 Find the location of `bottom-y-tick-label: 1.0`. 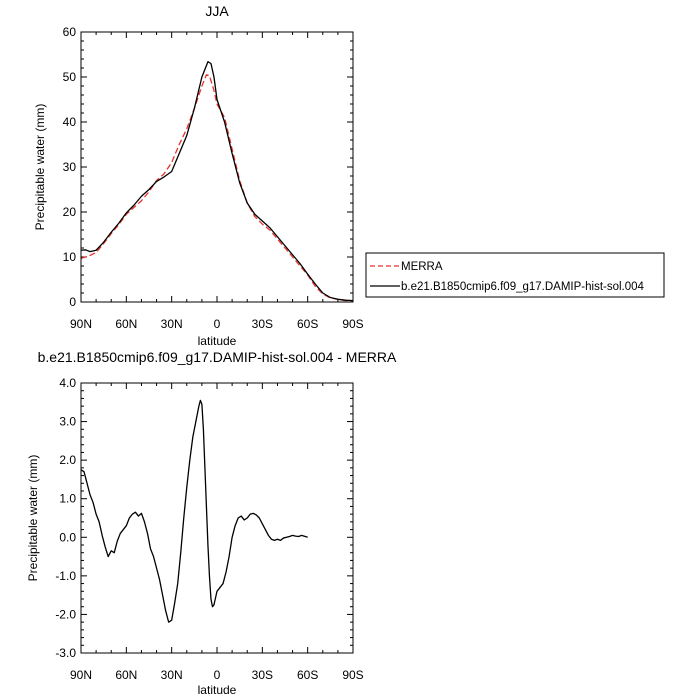

bottom-y-tick-label: 1.0 is located at coordinates (67, 499).